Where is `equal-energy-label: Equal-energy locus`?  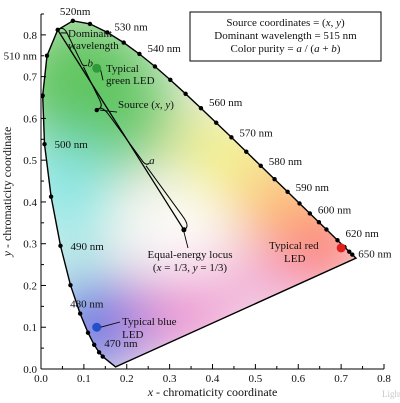
equal-energy-label: Equal-energy locus is located at coordinates (189, 255).